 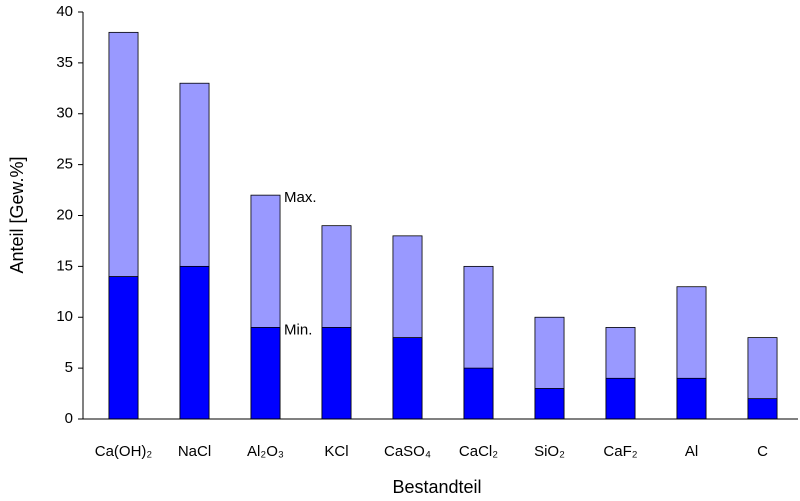 I want to click on series-label: Min., so click(x=298, y=329).